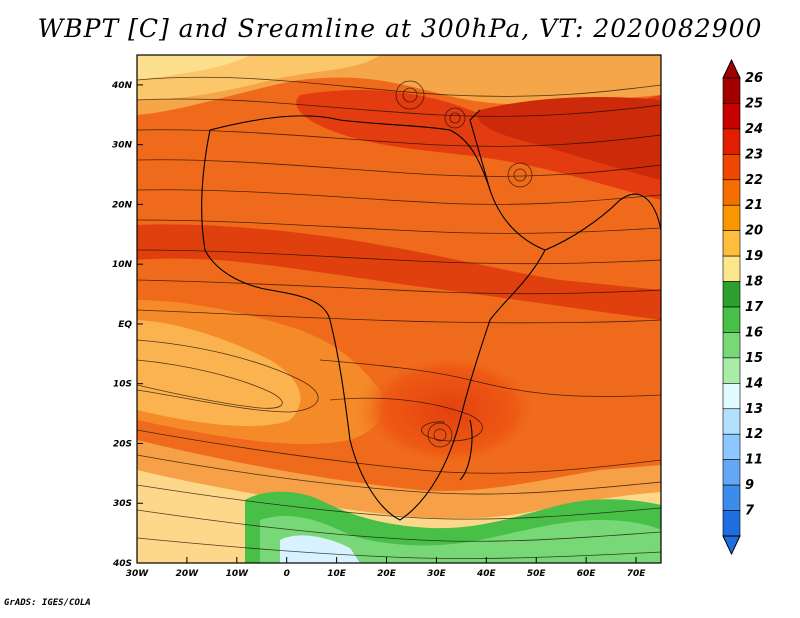 This screenshot has height=618, width=800. I want to click on x-tick-label: 20W, so click(188, 574).